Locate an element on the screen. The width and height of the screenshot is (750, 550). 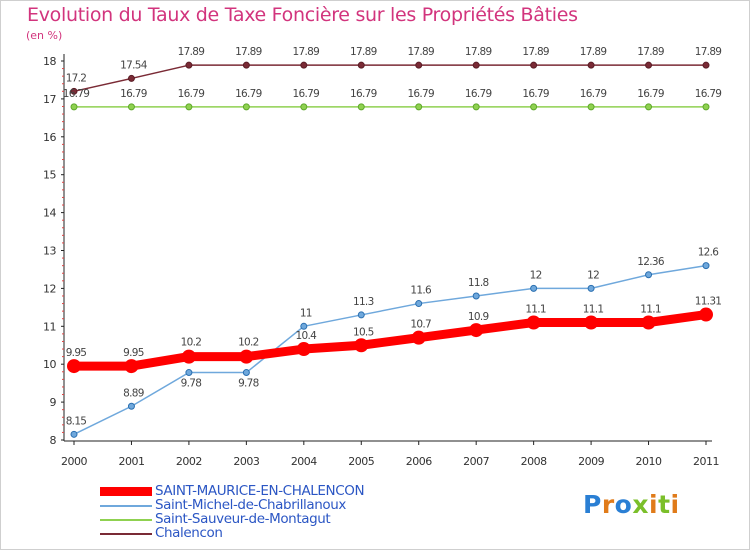
series-line is located at coordinates (389, 78).